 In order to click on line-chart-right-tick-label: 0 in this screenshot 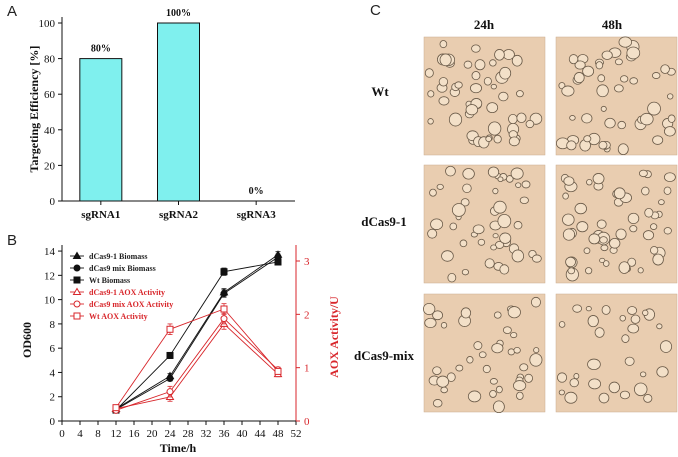, I will do `click(307, 422)`.